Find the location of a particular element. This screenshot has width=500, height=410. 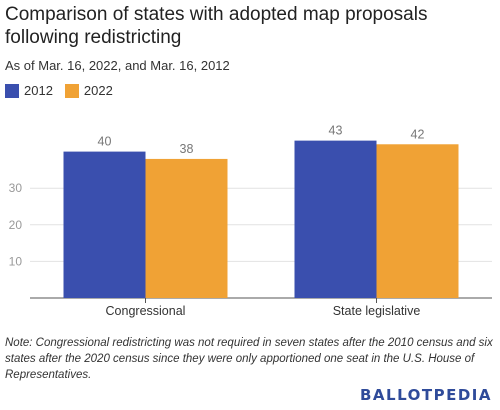

y-tick-label-20: 20 is located at coordinates (16, 225).